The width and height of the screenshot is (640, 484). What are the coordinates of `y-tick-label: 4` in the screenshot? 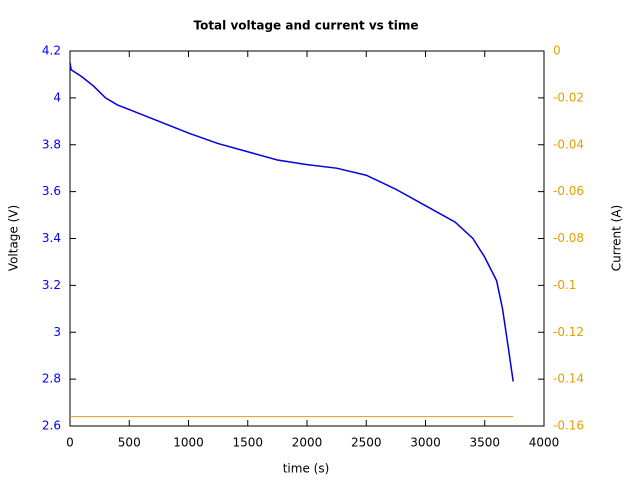 It's located at (57, 97).